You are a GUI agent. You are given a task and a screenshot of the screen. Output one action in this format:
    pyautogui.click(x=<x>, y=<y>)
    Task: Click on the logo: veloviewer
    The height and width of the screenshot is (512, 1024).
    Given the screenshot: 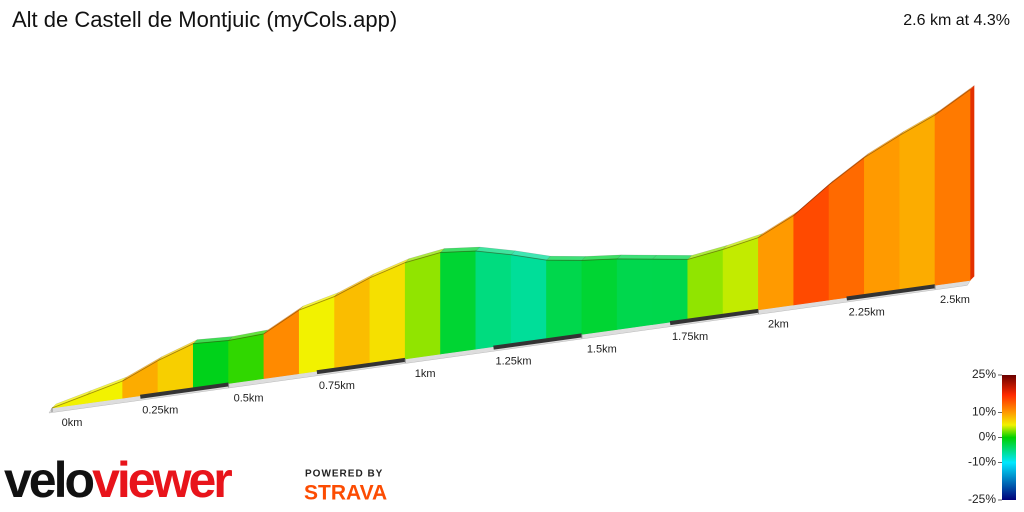 What is the action you would take?
    pyautogui.click(x=118, y=480)
    